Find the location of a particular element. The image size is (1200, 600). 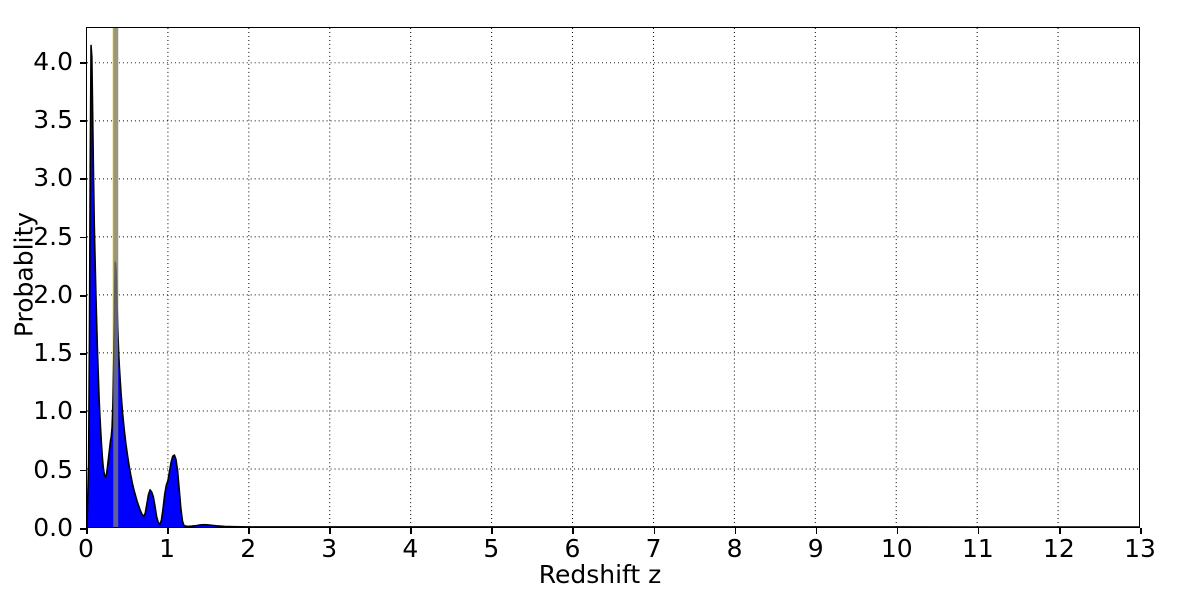

y-tick-label: 2.0 is located at coordinates (53, 294).